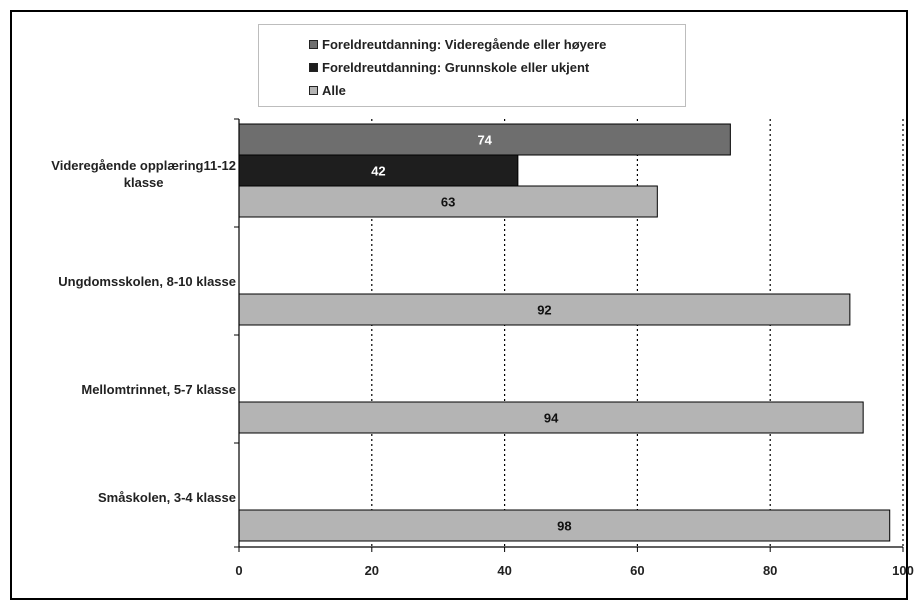 This screenshot has height=610, width=918. What do you see at coordinates (637, 570) in the screenshot?
I see `x-tick-label: 60` at bounding box center [637, 570].